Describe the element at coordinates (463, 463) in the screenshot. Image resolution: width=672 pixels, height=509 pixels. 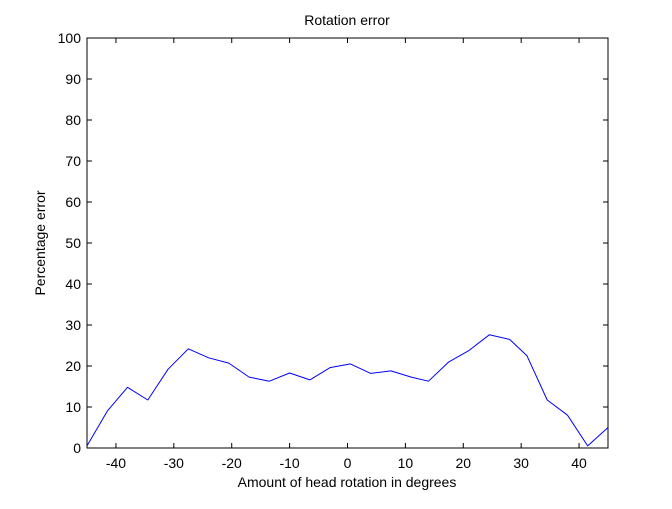
I see `x-tick-label: 20` at that location.